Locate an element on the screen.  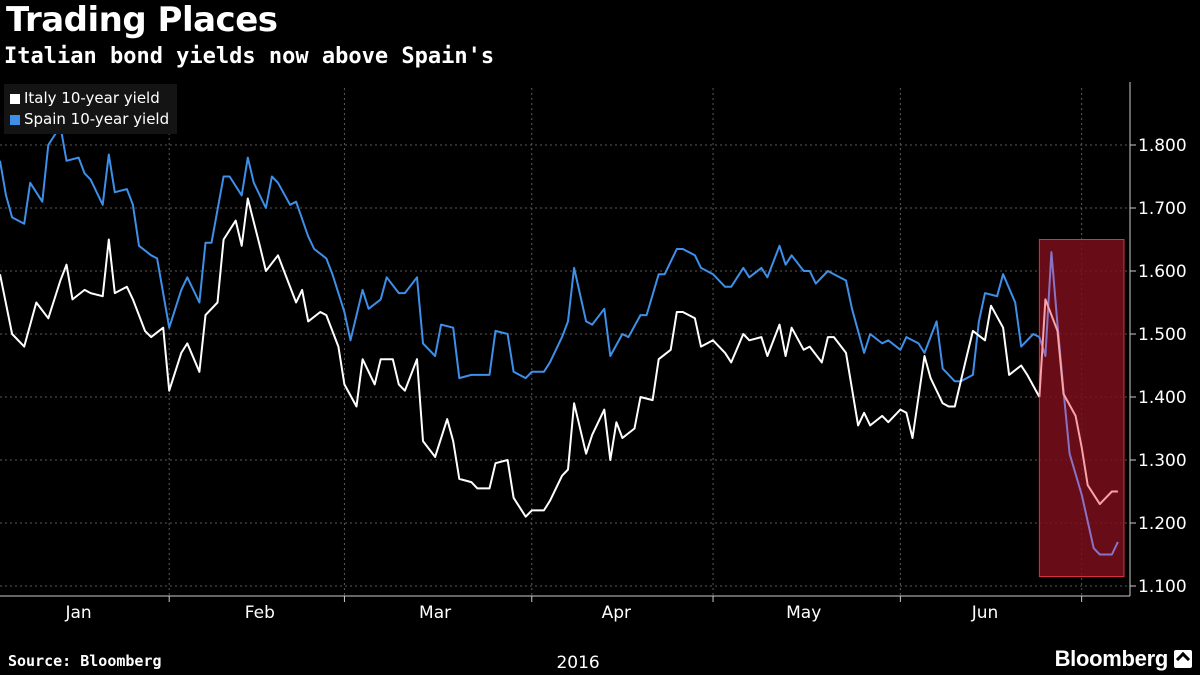
x-axis-label: 2016 is located at coordinates (577, 663).